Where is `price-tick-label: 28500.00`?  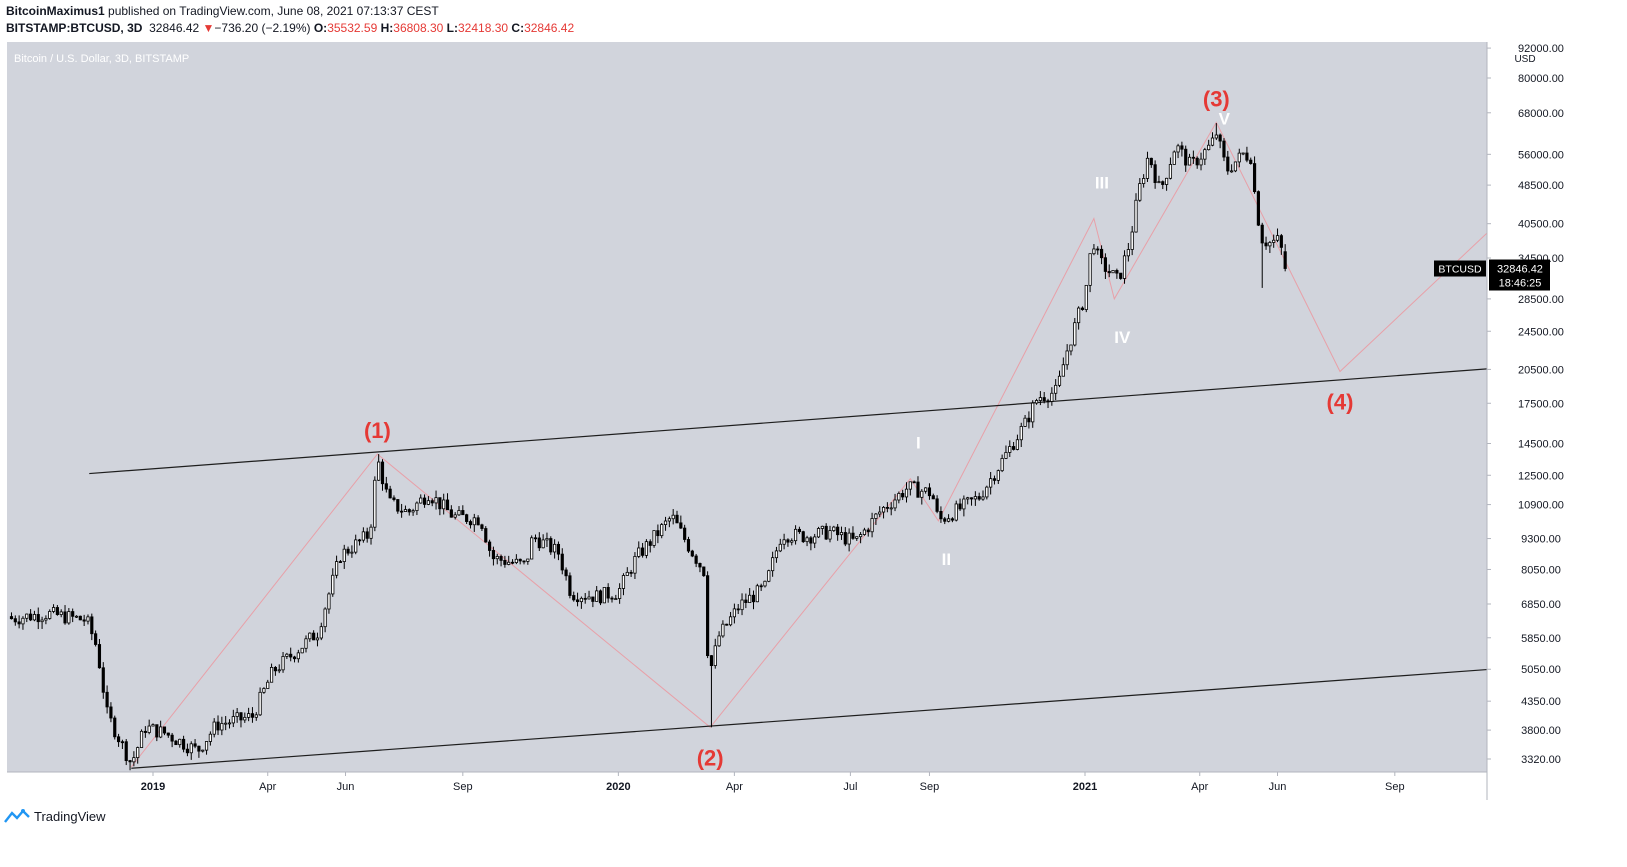 price-tick-label: 28500.00 is located at coordinates (1541, 300).